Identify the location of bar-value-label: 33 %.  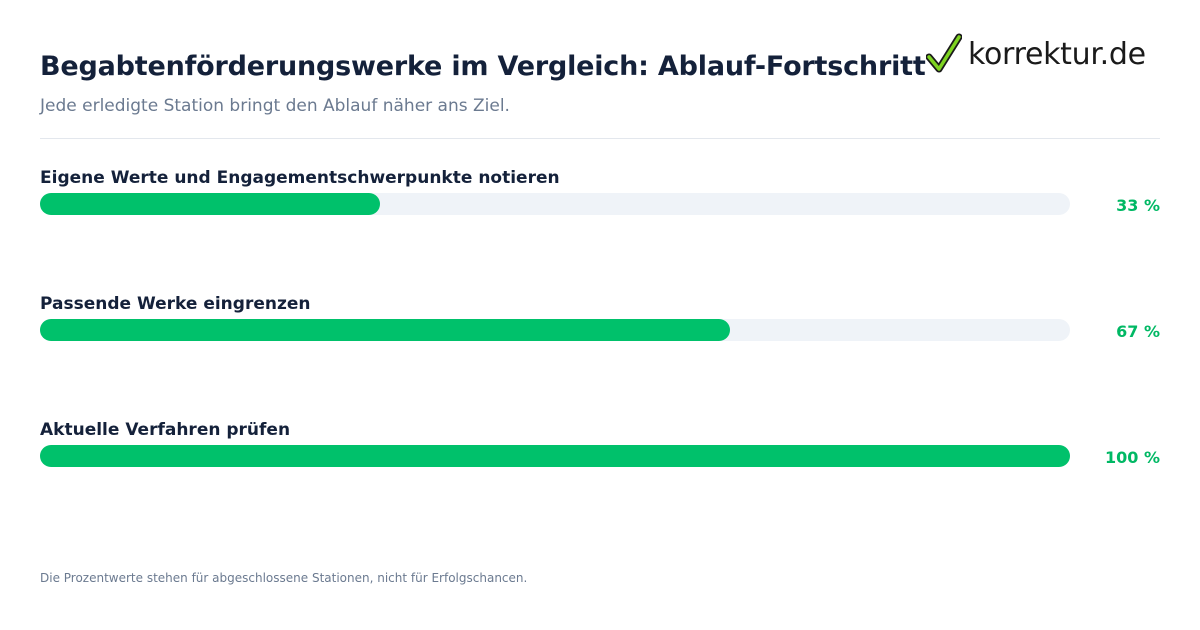
(1138, 205).